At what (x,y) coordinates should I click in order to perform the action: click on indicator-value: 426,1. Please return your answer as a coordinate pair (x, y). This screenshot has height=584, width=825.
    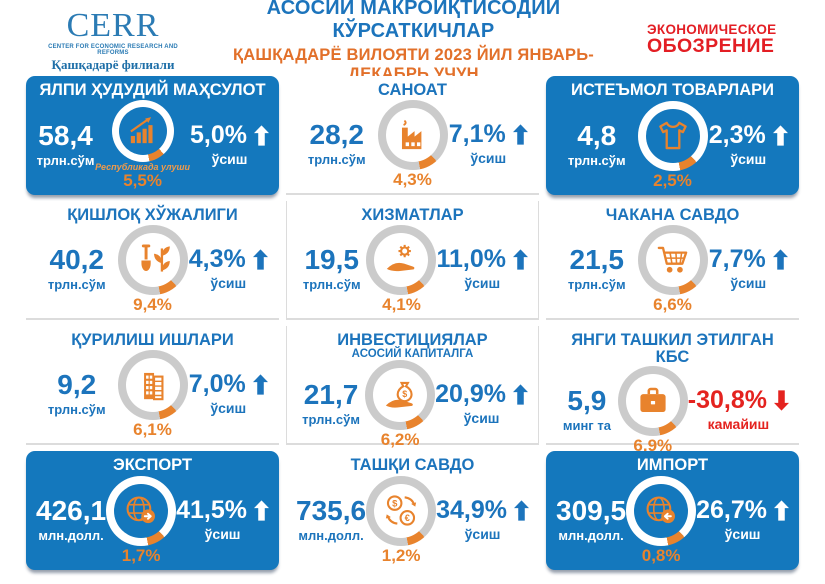
    Looking at the image, I should click on (71, 510).